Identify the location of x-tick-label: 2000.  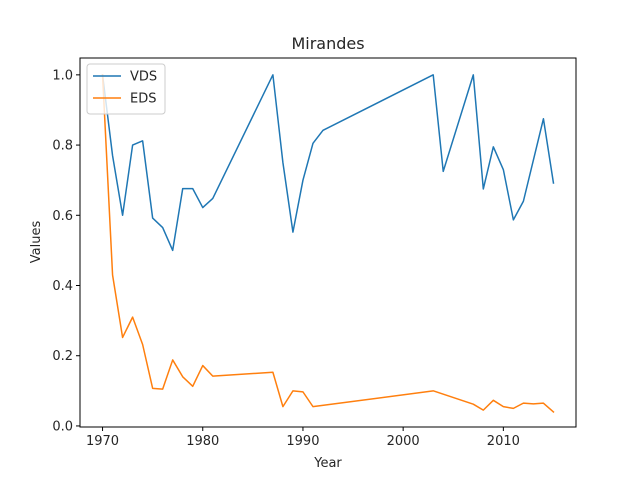
(403, 441).